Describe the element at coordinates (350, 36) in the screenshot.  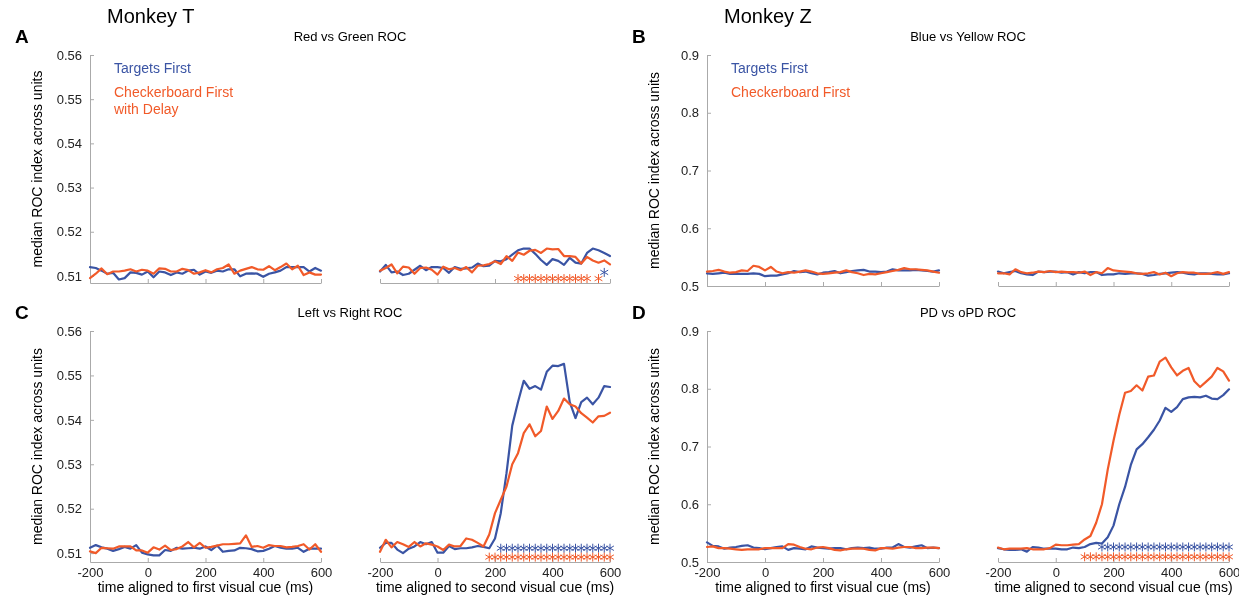
I see `text: Red vs Green ROC` at that location.